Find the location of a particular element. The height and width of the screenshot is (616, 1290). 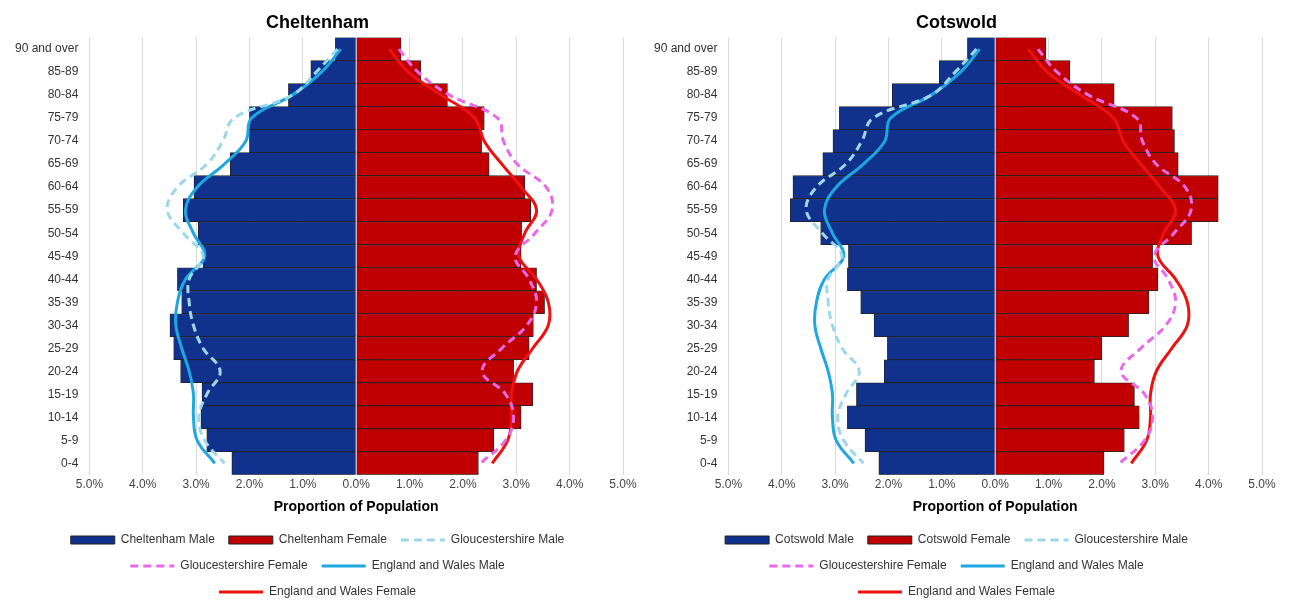

legend-label: Cheltenham Male is located at coordinates (168, 539).